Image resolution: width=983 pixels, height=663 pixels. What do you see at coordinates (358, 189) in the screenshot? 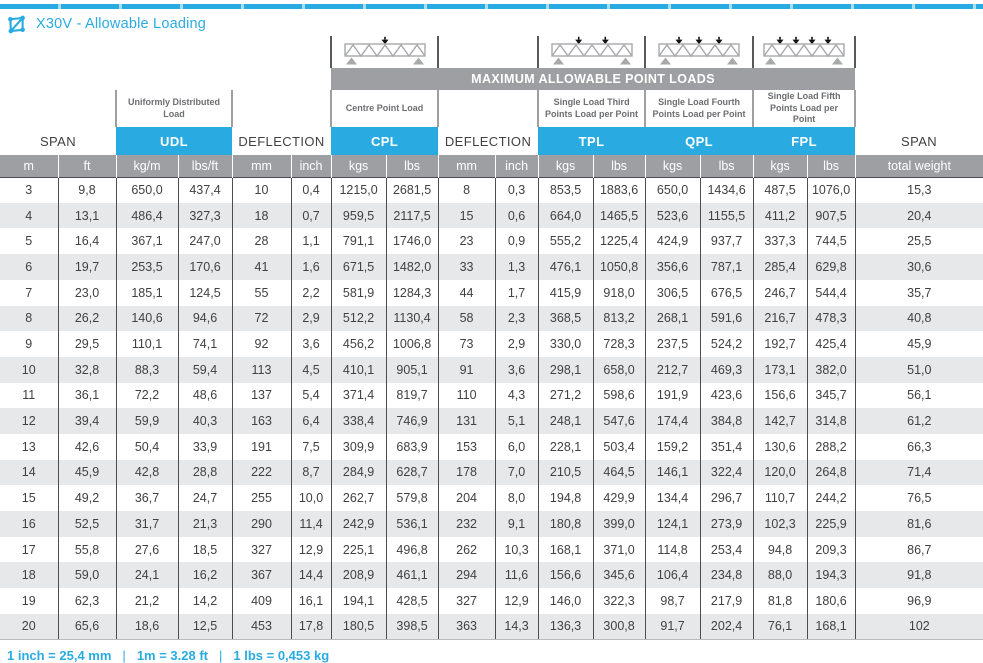
I see `cell: 1215,0` at bounding box center [358, 189].